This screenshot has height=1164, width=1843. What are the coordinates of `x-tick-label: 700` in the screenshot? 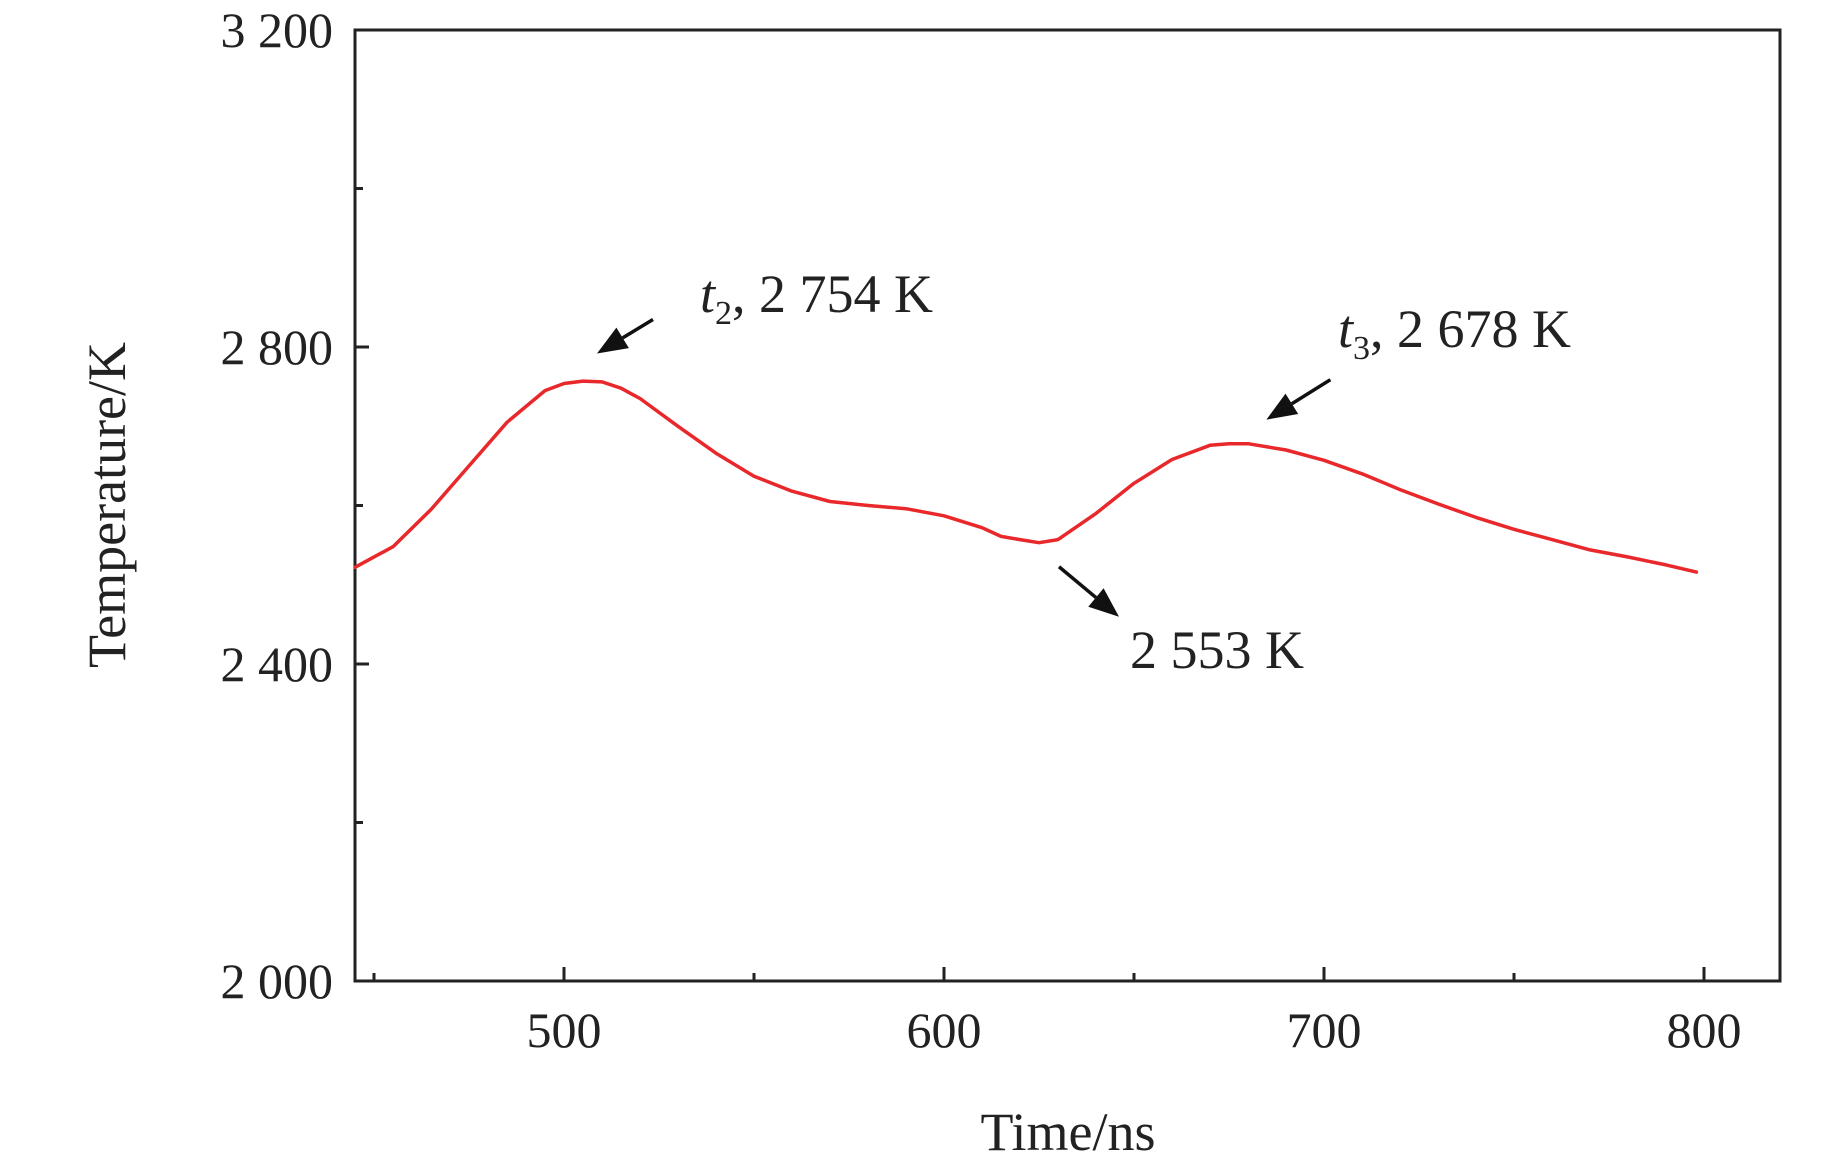 It's located at (1324, 1030).